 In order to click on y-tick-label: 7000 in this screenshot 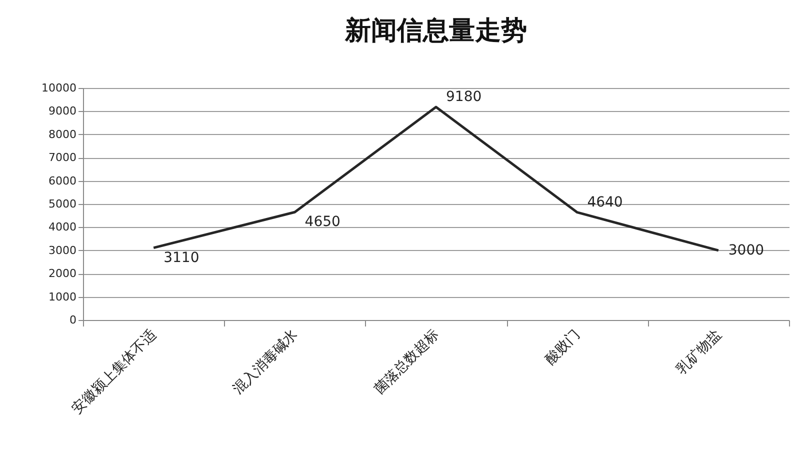, I will do `click(62, 157)`.